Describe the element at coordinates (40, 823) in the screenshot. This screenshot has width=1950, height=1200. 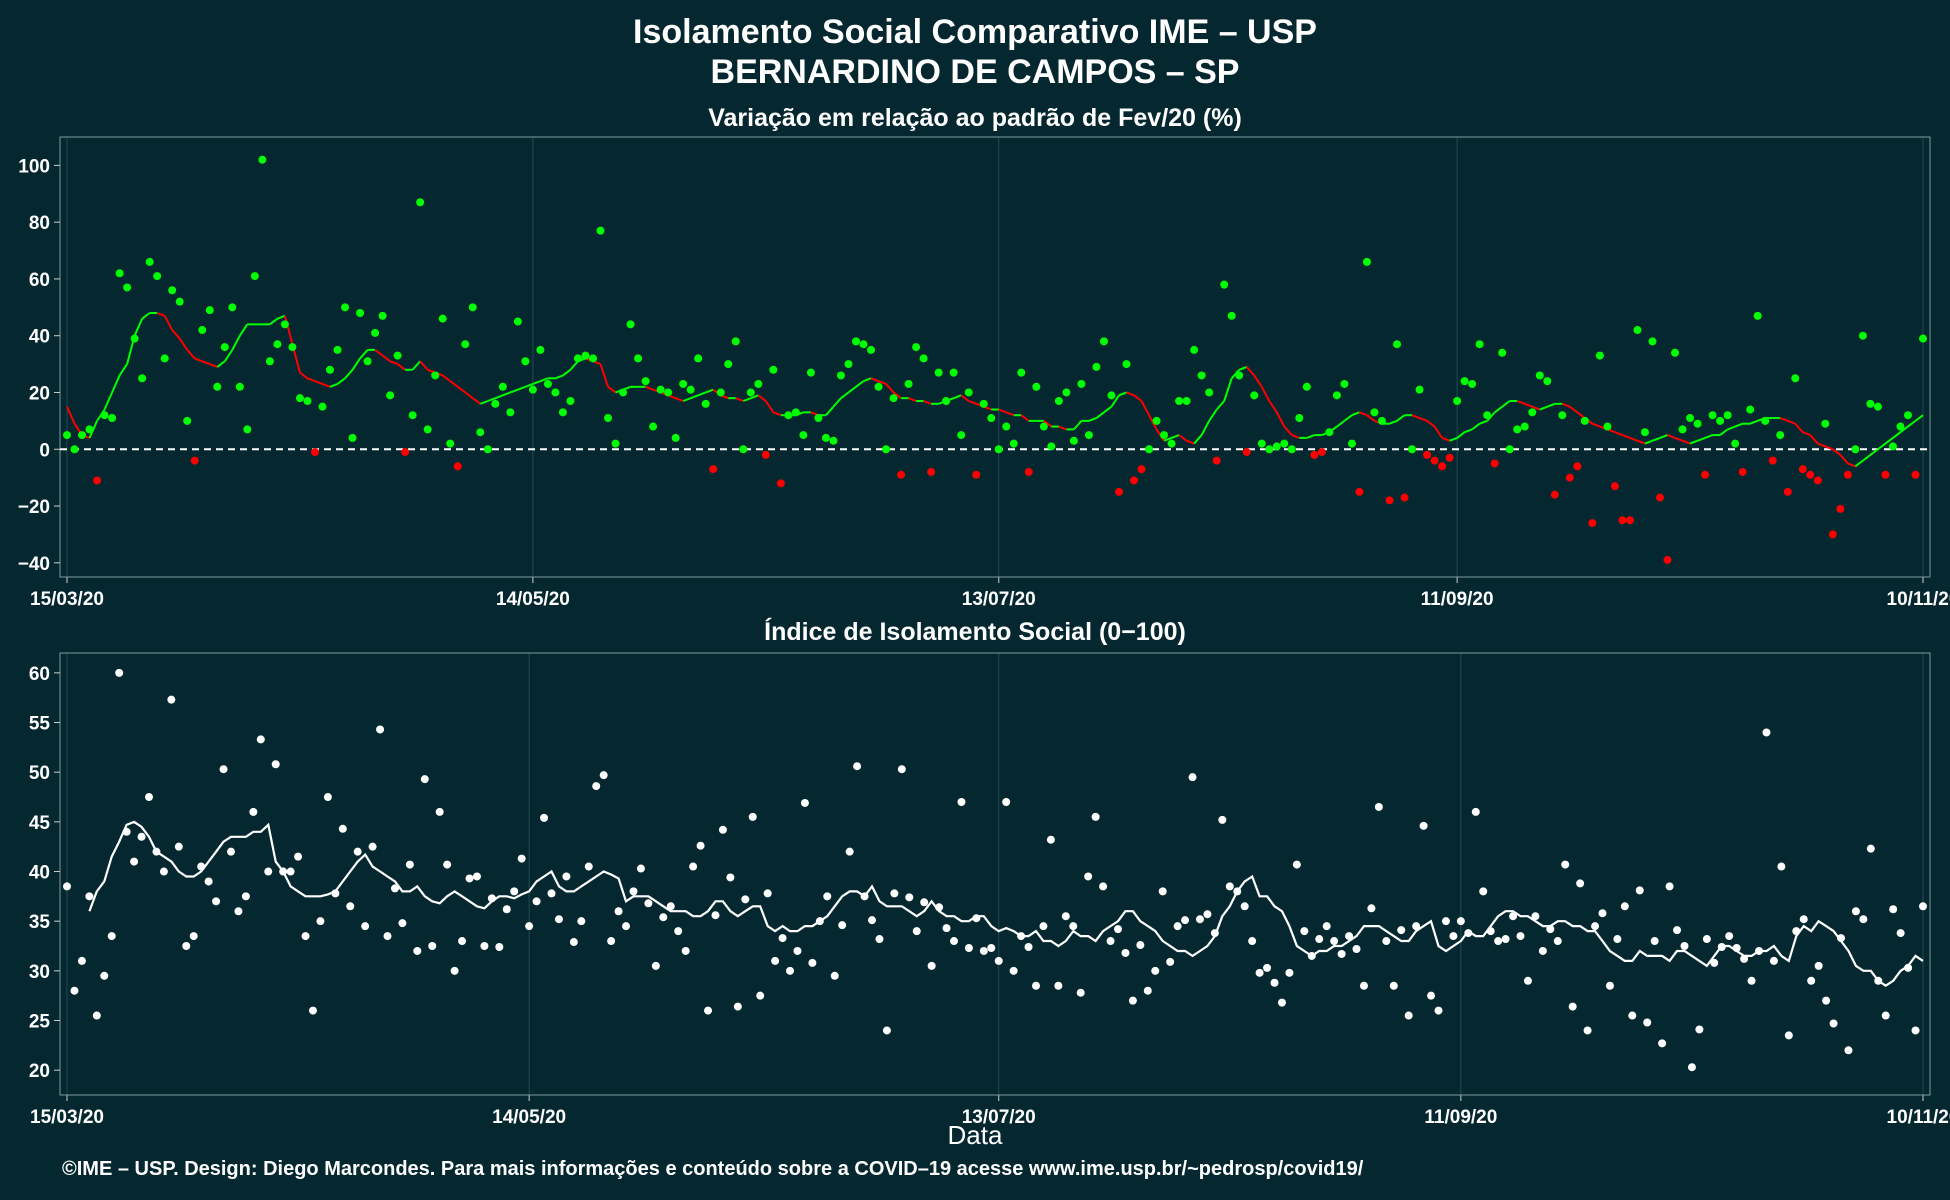
I see `panel2-y-tick-label: 45` at that location.